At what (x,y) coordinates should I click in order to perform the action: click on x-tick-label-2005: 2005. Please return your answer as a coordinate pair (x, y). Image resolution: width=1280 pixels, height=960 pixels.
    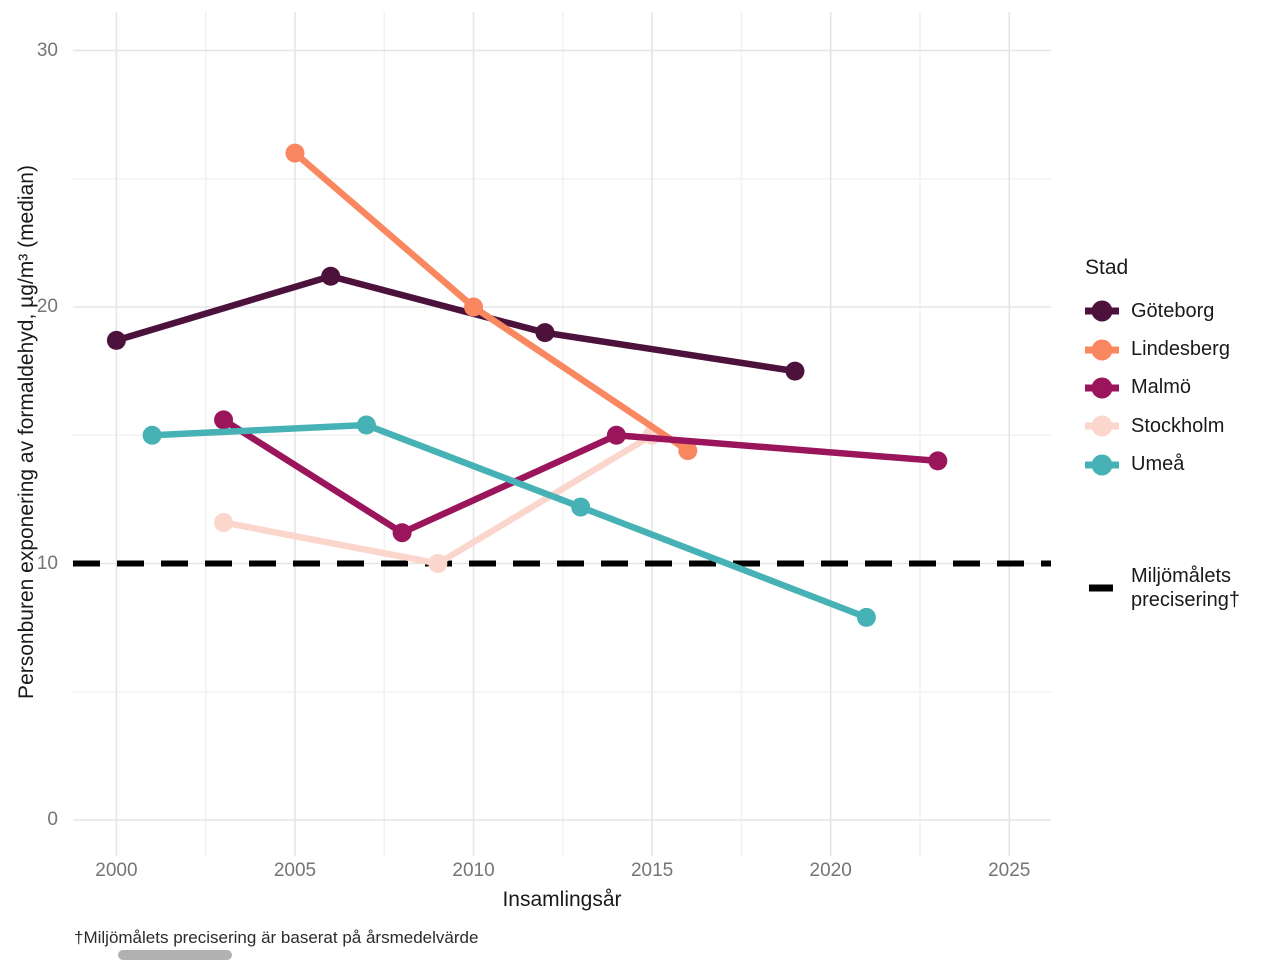
    Looking at the image, I should click on (295, 870).